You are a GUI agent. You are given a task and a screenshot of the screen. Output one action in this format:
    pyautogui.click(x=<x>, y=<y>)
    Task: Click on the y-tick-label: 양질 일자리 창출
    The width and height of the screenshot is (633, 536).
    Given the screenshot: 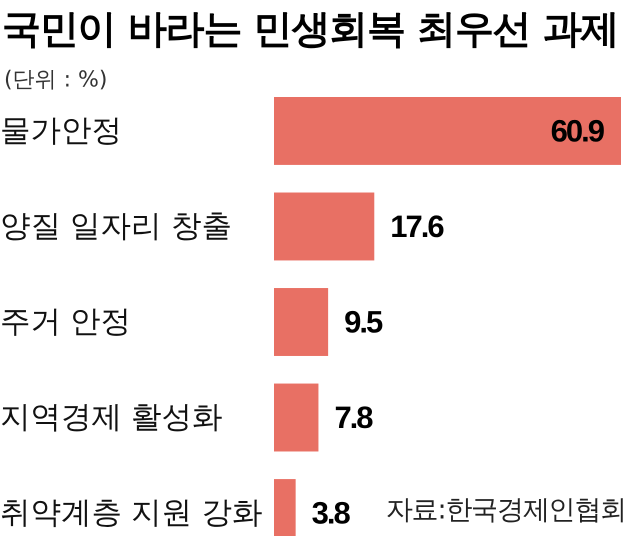 What is the action you would take?
    pyautogui.click(x=116, y=226)
    